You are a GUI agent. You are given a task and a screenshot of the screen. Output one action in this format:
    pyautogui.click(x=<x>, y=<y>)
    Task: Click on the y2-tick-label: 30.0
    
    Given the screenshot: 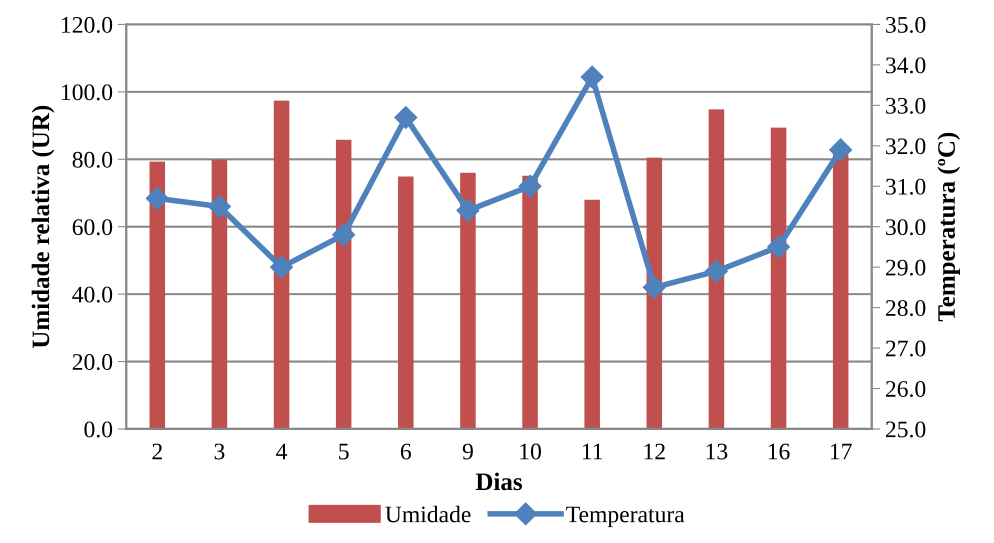 What is the action you would take?
    pyautogui.click(x=906, y=227)
    